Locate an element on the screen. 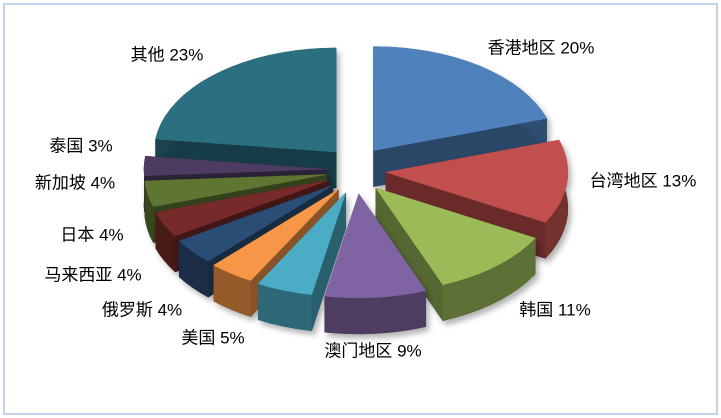  slice-label-taiwan: 台湾地区 13% is located at coordinates (643, 181).